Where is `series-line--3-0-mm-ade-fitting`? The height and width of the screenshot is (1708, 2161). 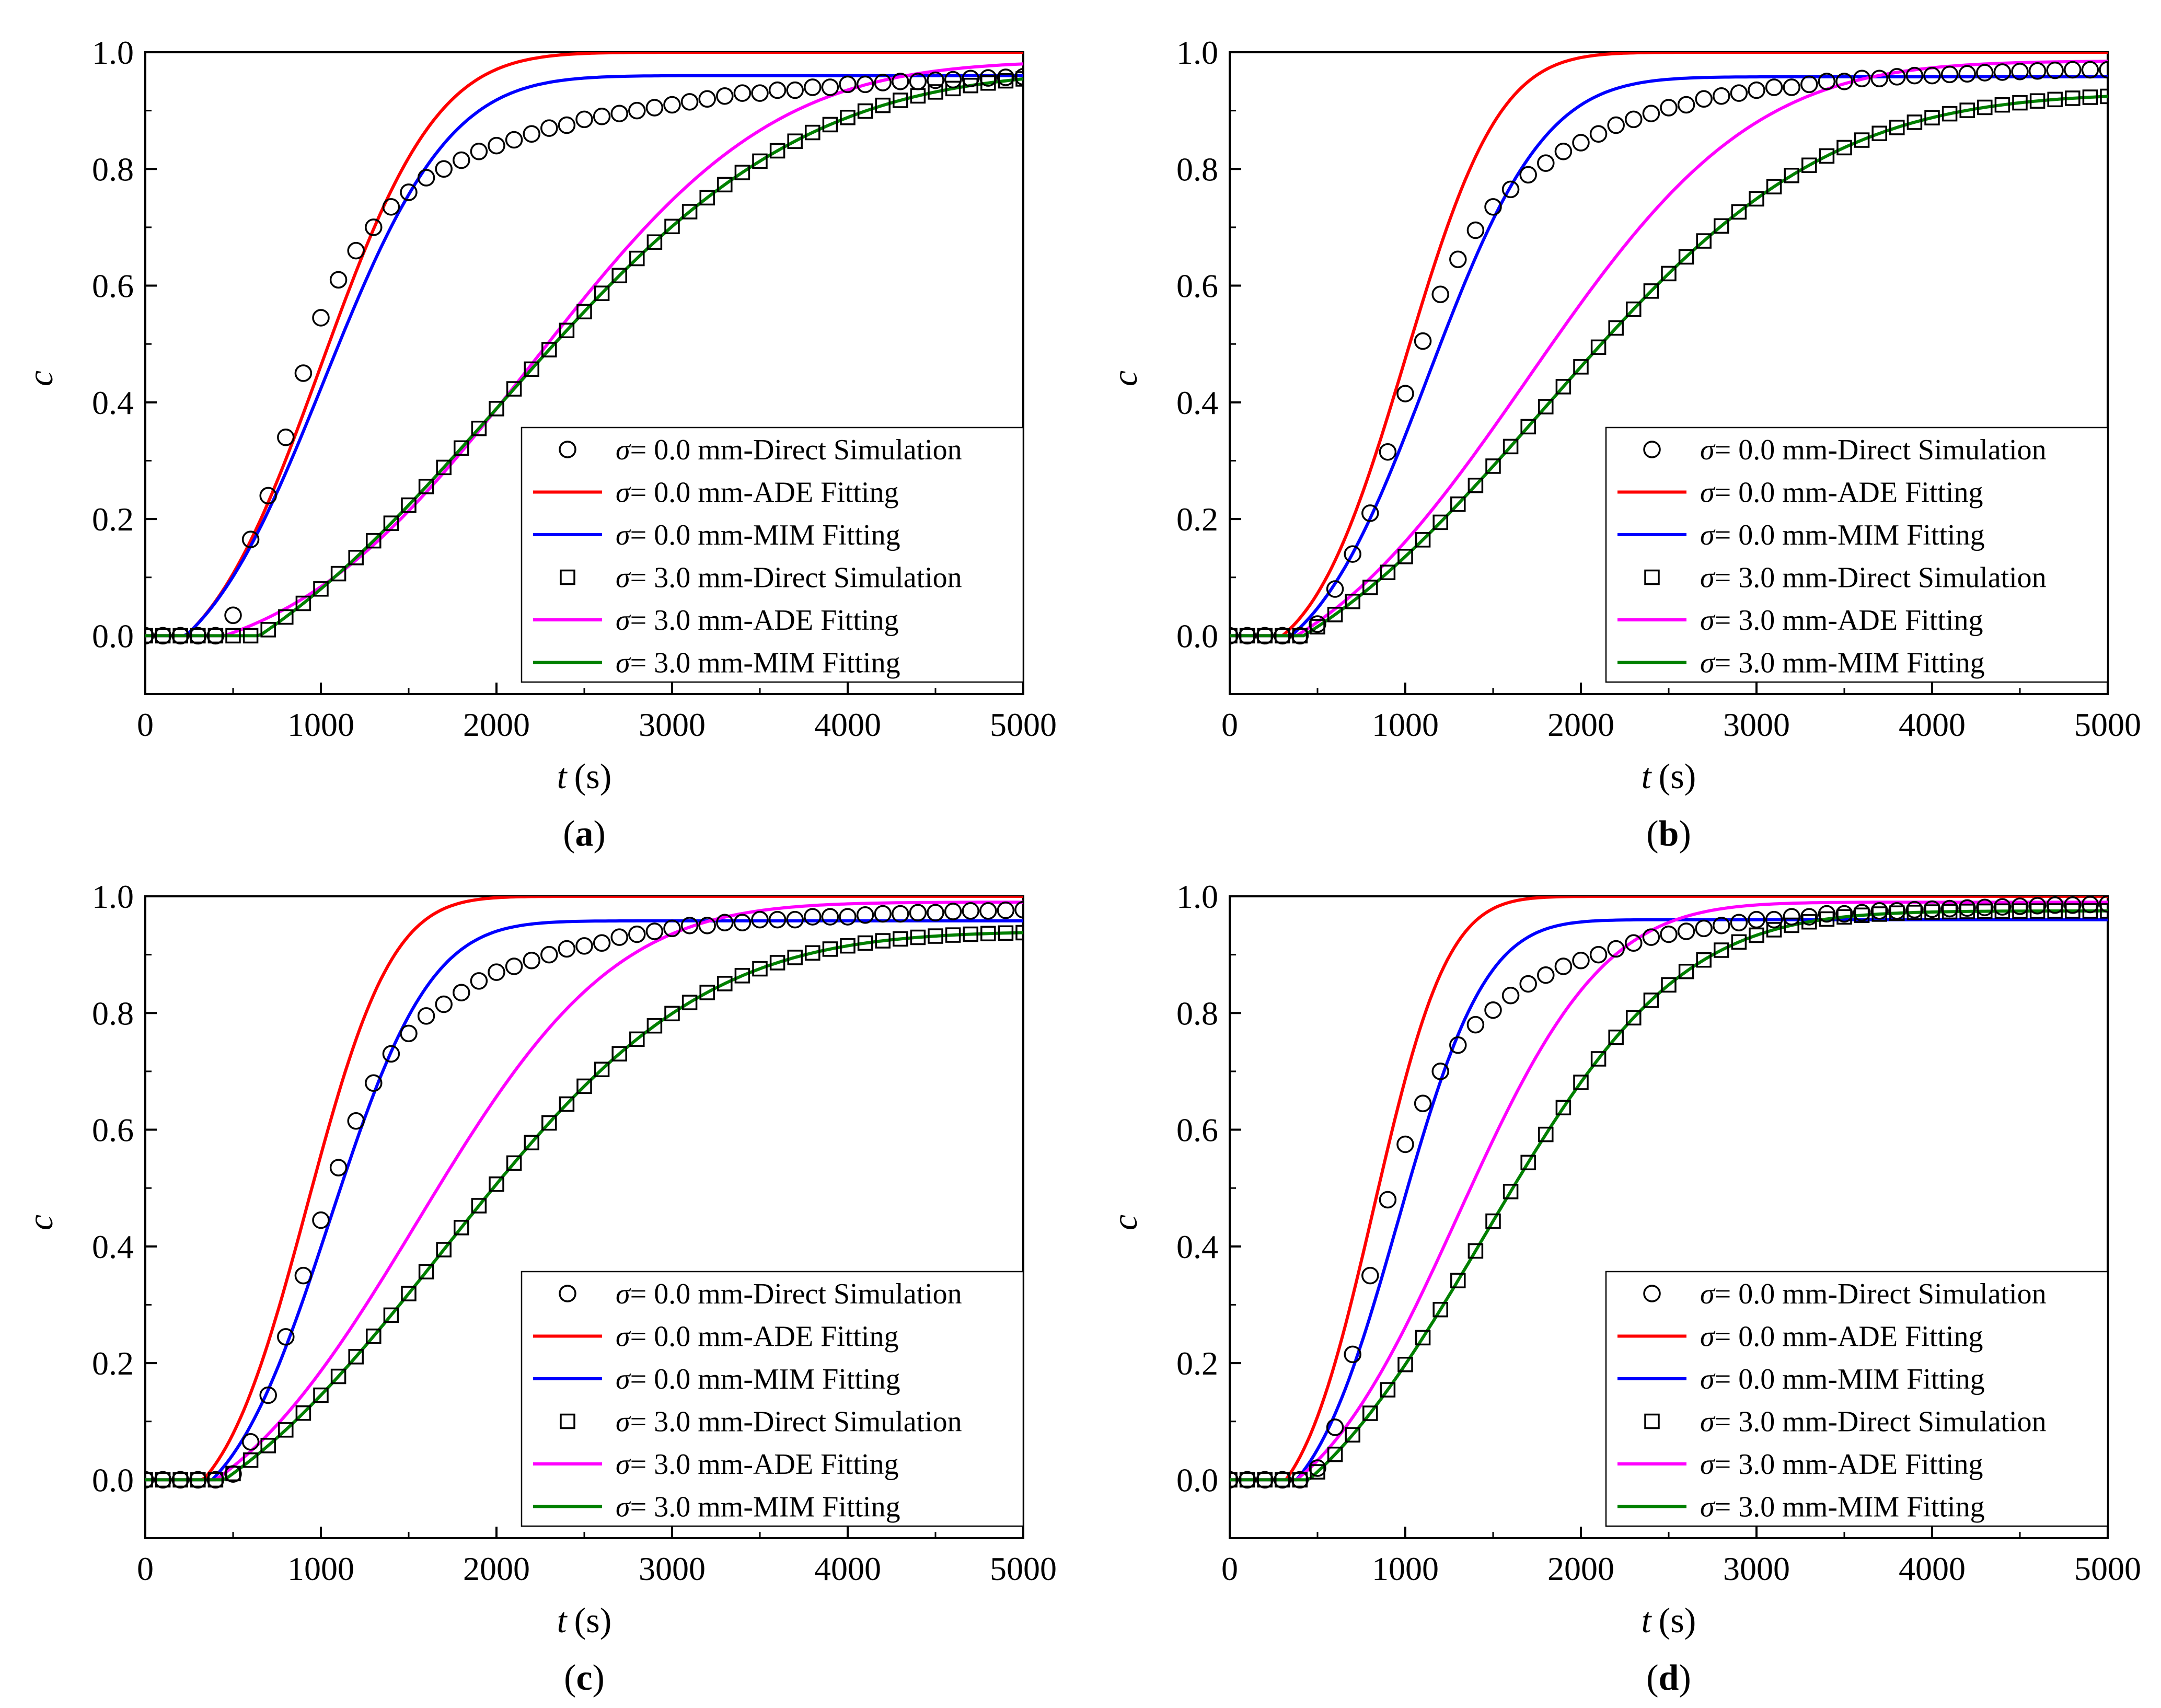
series-line--3-0-mm-ade-fitting is located at coordinates (584, 350).